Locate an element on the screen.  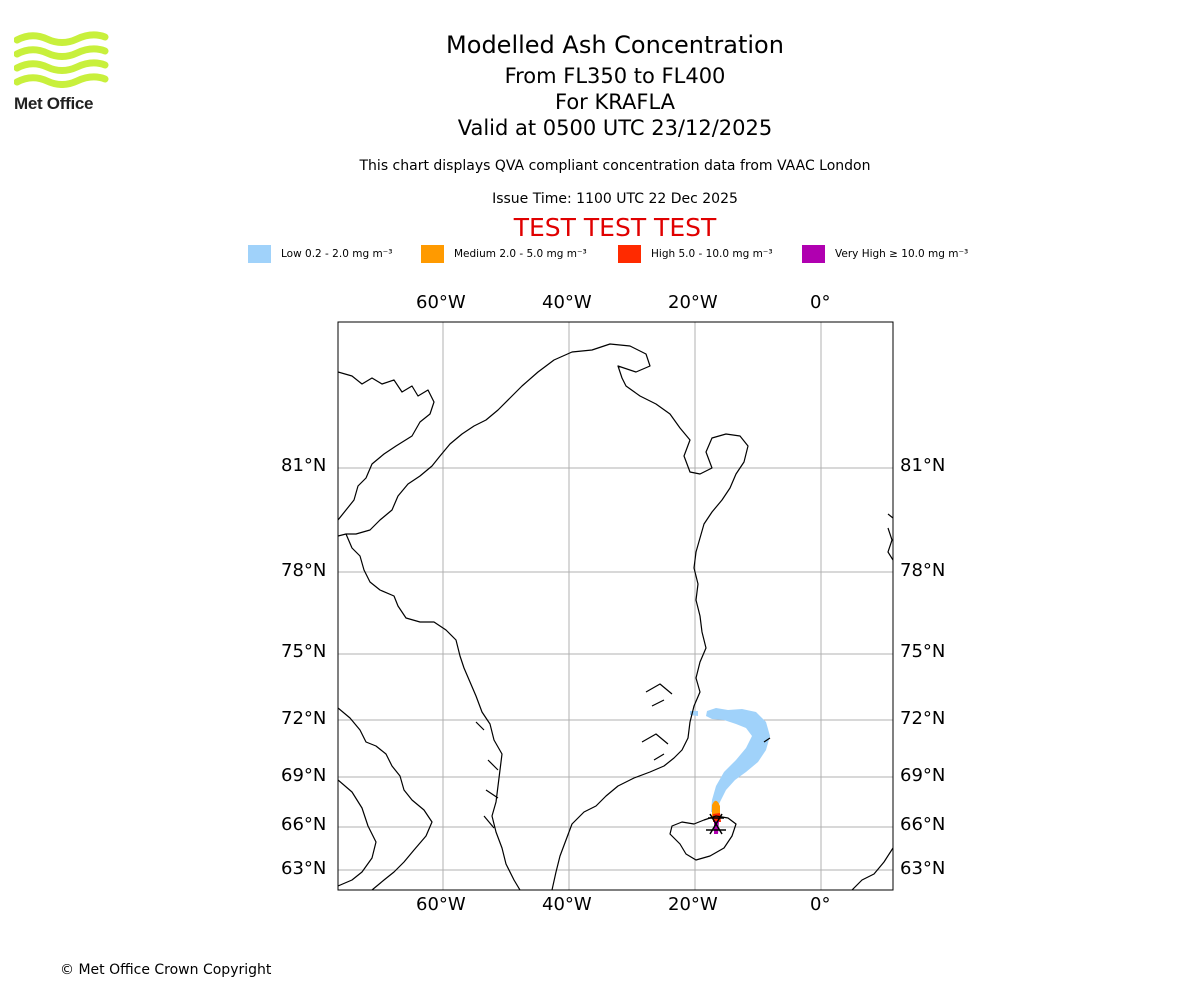
lon-label-top-40w: 40°W is located at coordinates (567, 302).